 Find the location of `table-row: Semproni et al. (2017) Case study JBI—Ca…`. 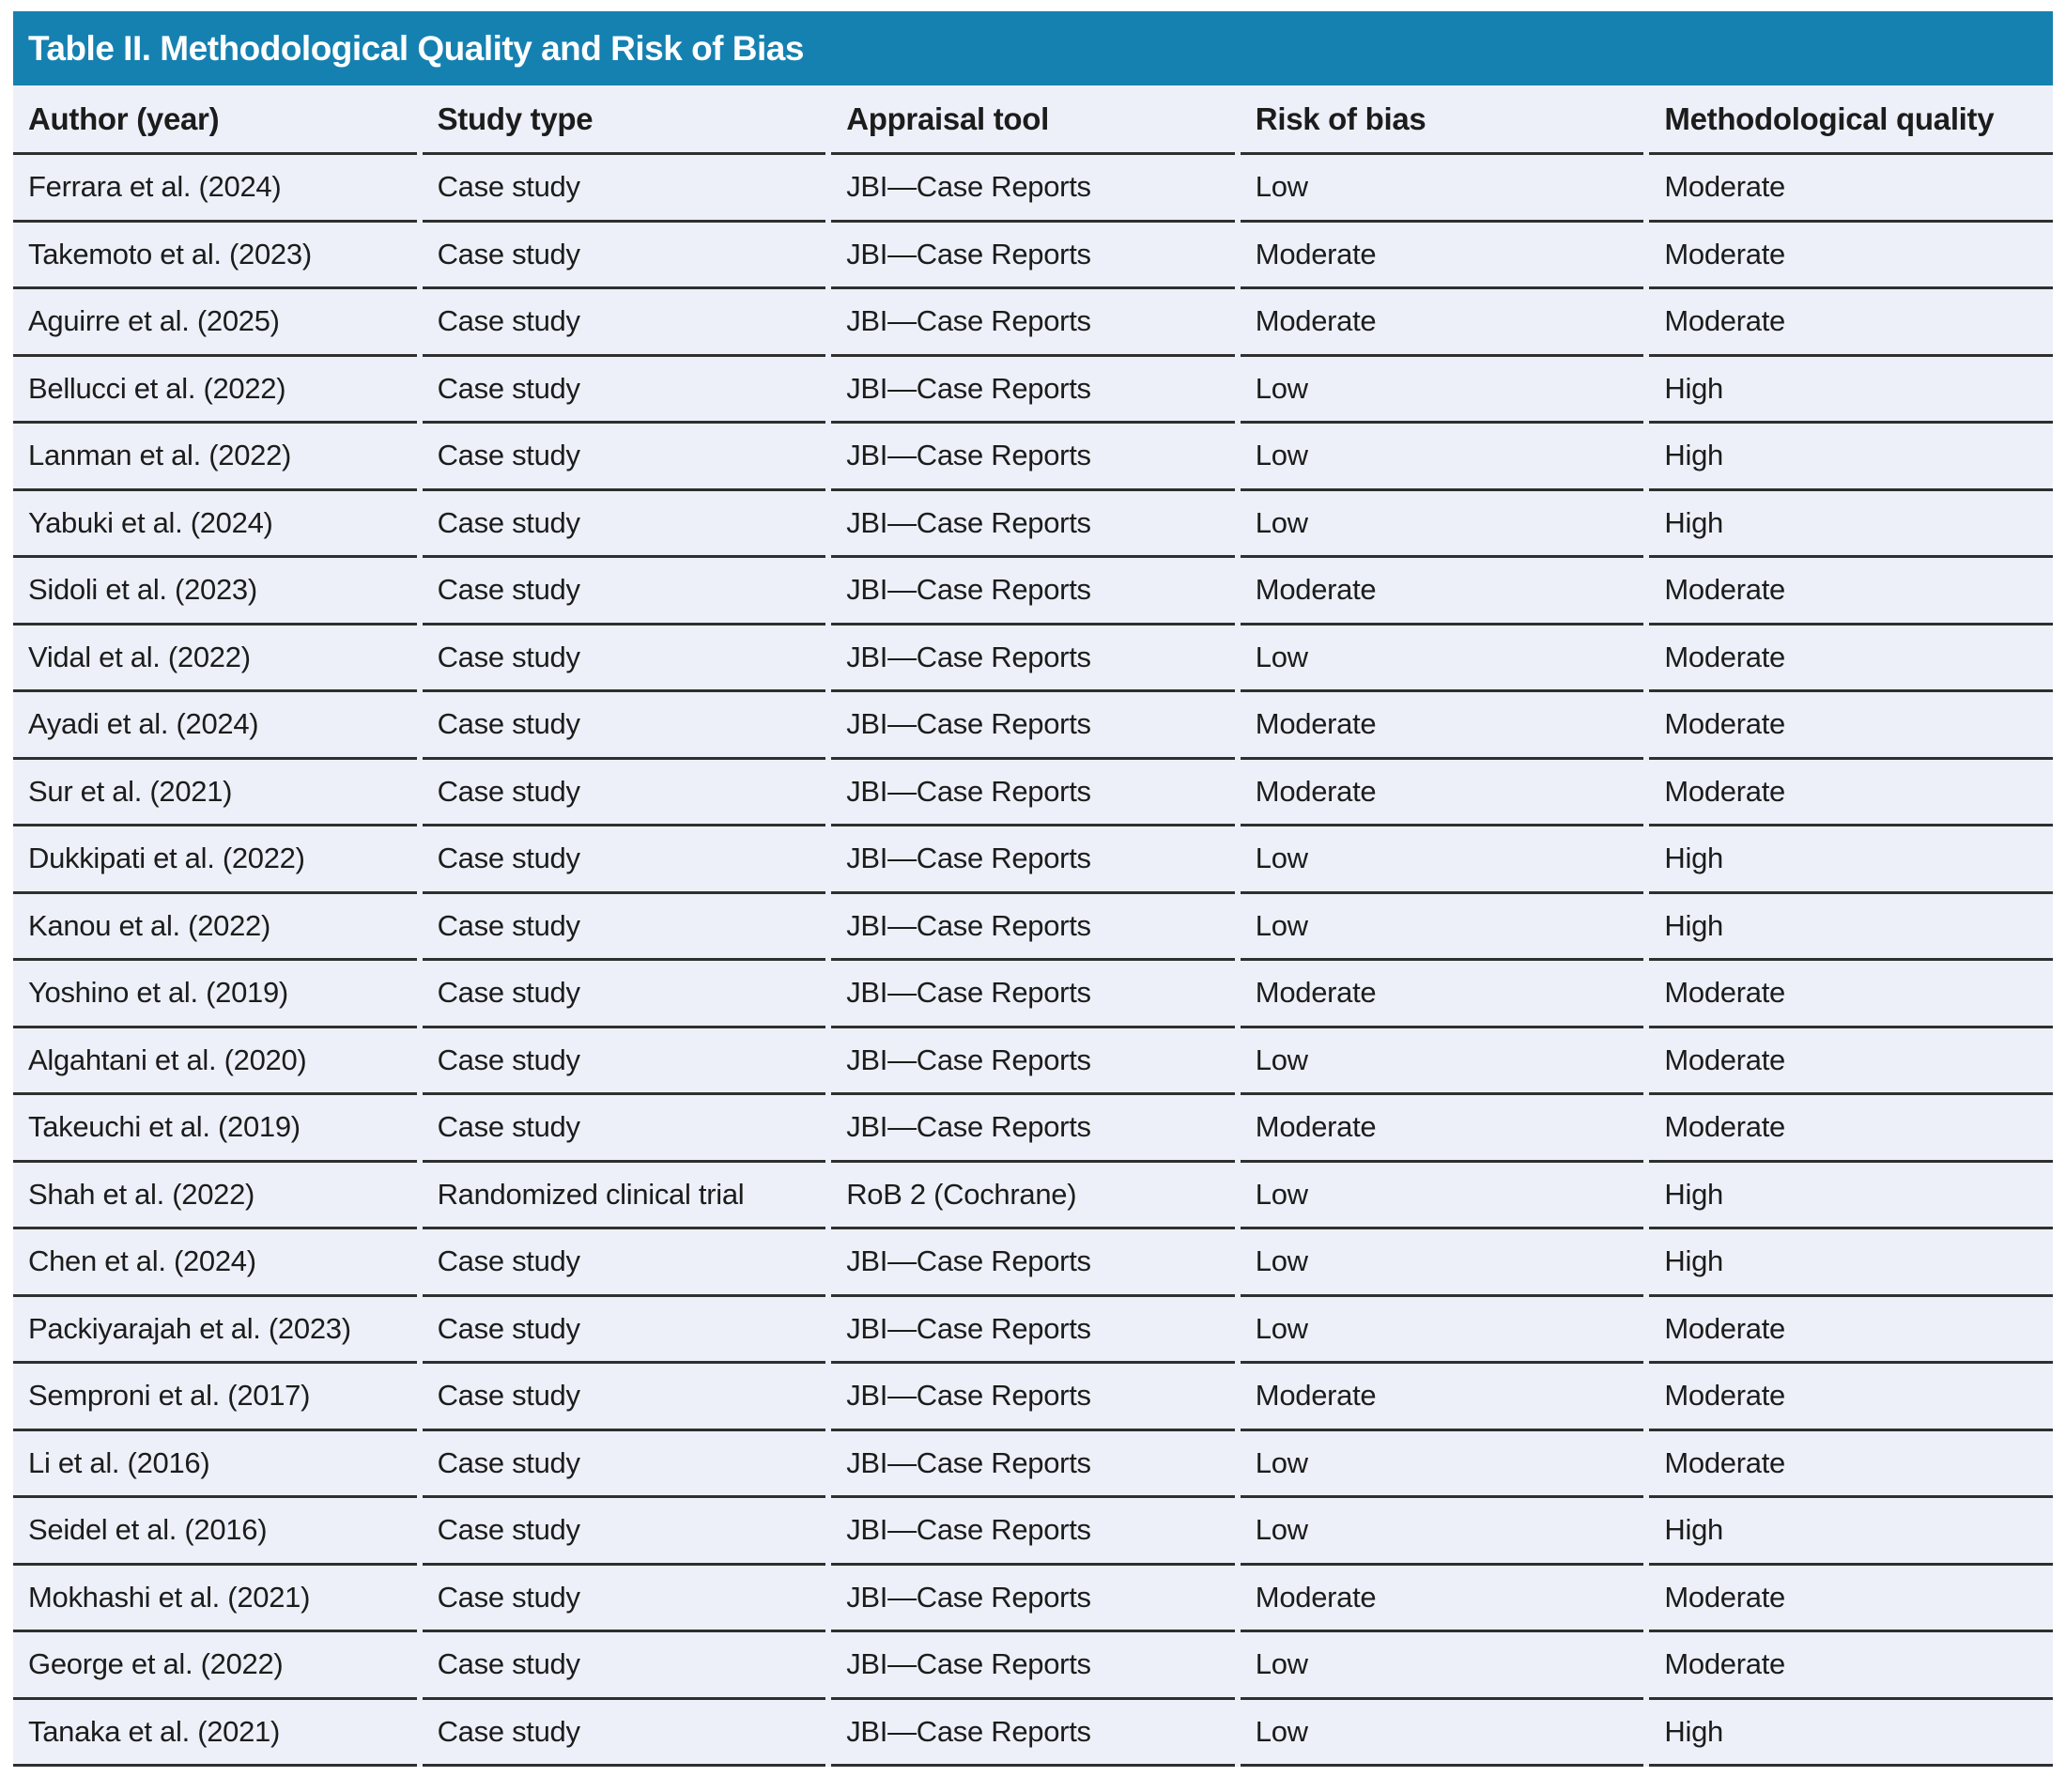

table-row: Semproni et al. (2017) Case study JBI—Ca… is located at coordinates (1033, 1397).